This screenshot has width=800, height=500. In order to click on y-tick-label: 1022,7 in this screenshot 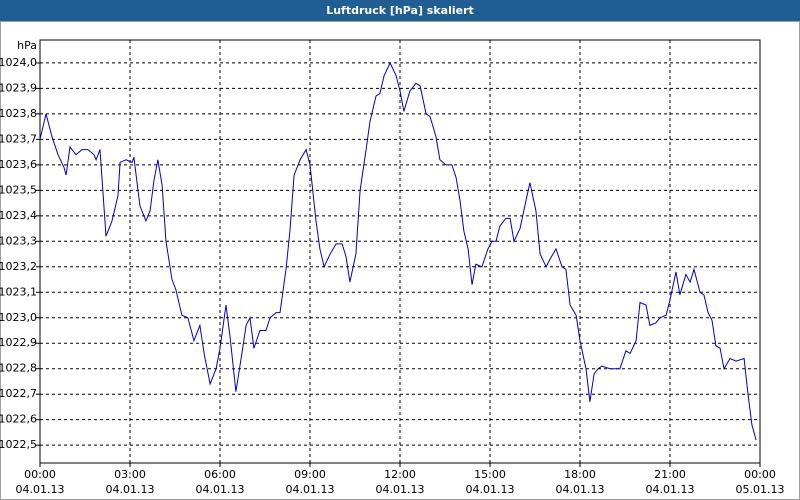, I will do `click(18, 393)`.